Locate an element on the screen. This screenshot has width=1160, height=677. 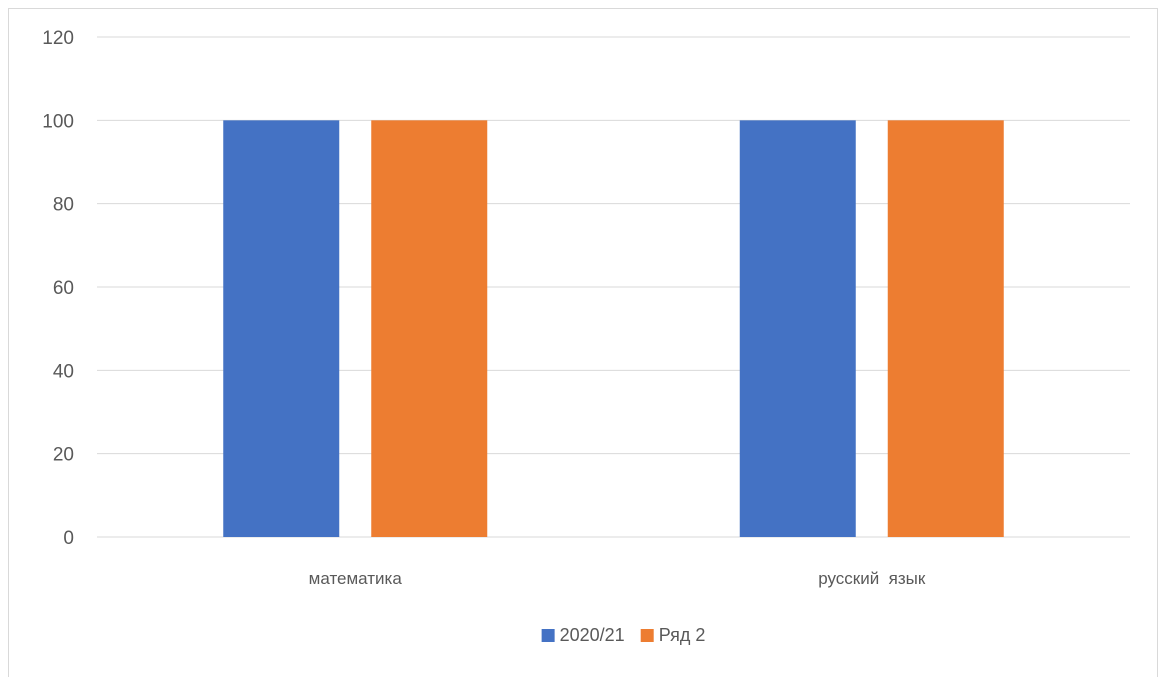
legend-label: Ряд 2 is located at coordinates (682, 635).